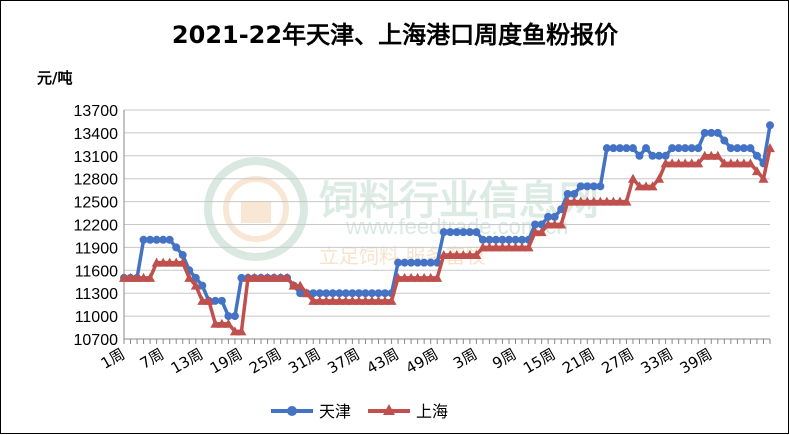  I want to click on legend-label-tianjin: 天津, so click(335, 411).